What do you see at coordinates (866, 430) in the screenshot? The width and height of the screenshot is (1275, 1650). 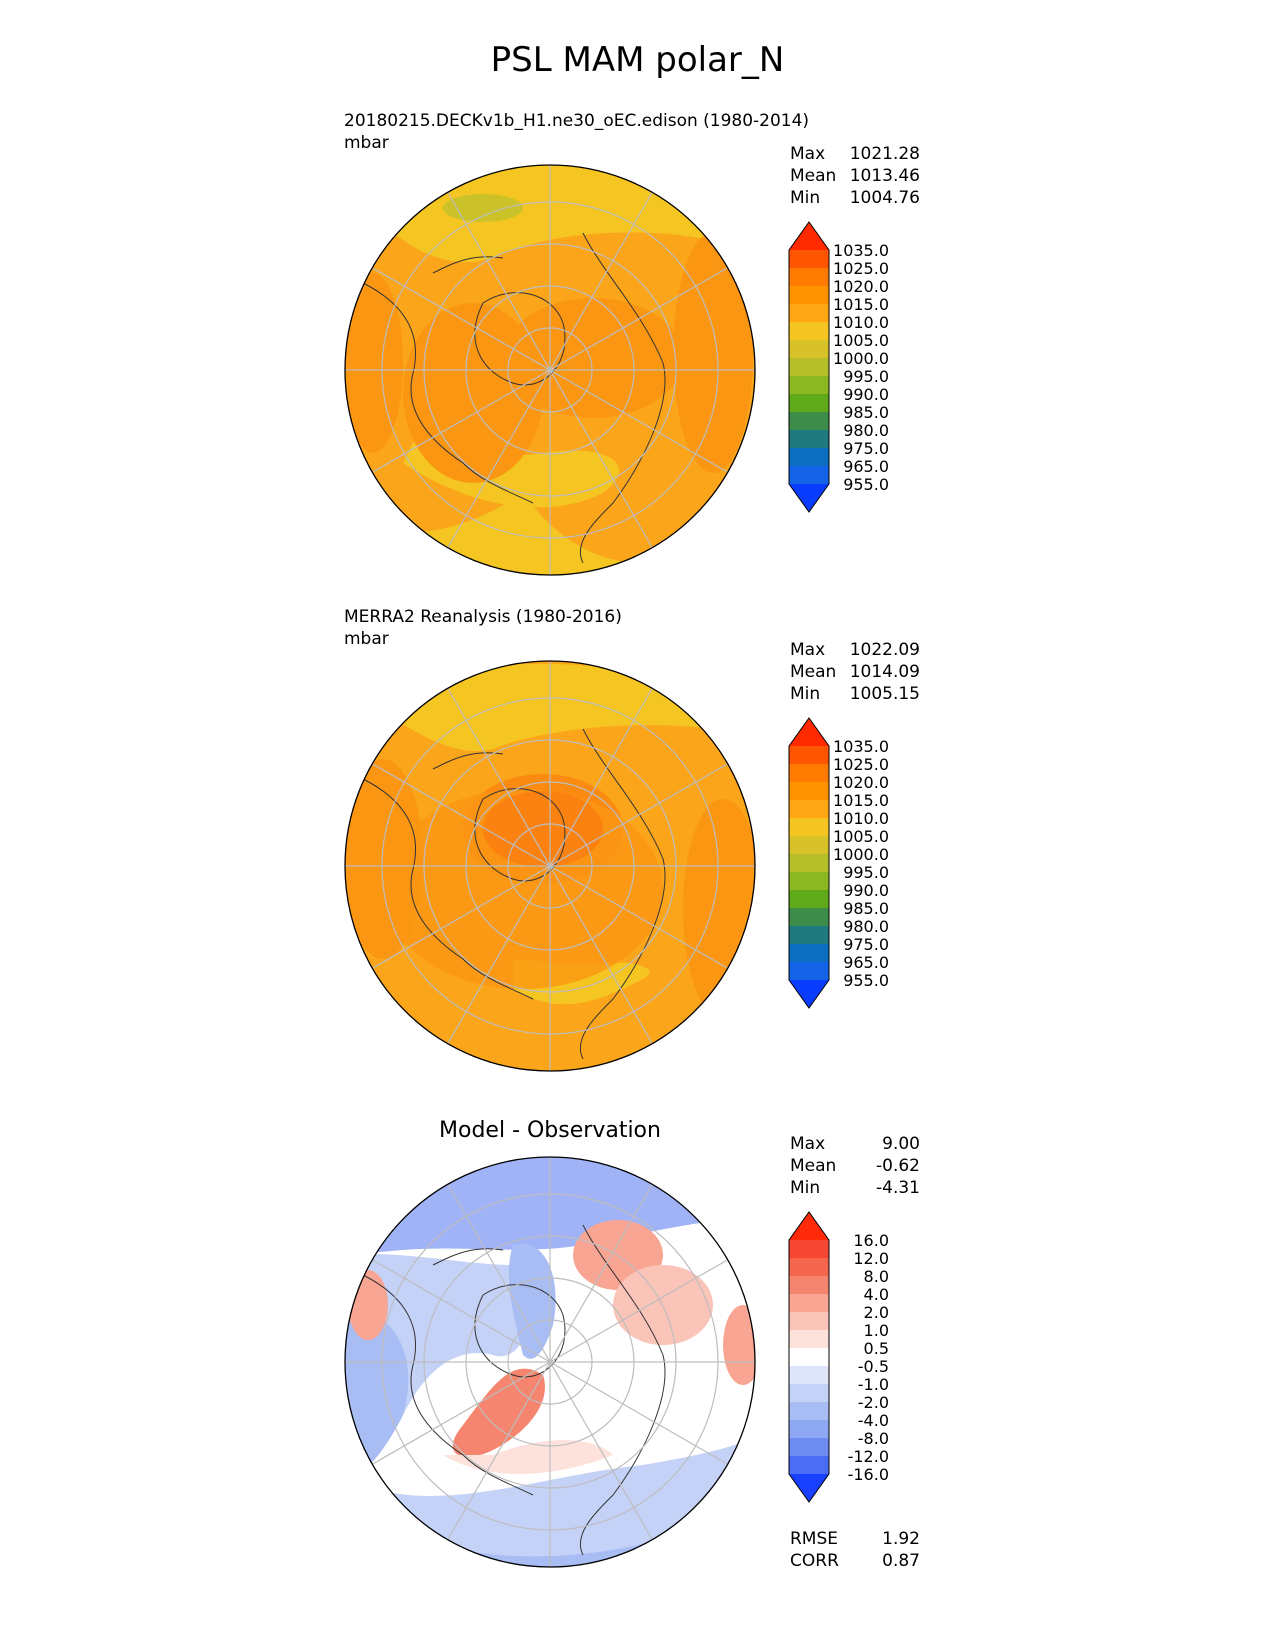 I see `test-colorbar-tick-label: 980.0` at bounding box center [866, 430].